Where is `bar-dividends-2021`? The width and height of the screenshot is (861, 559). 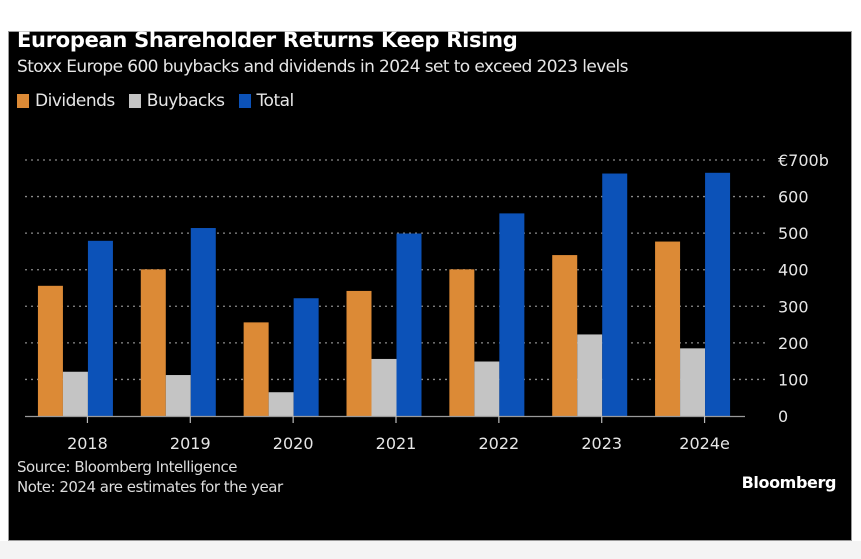
bar-dividends-2021 is located at coordinates (359, 353).